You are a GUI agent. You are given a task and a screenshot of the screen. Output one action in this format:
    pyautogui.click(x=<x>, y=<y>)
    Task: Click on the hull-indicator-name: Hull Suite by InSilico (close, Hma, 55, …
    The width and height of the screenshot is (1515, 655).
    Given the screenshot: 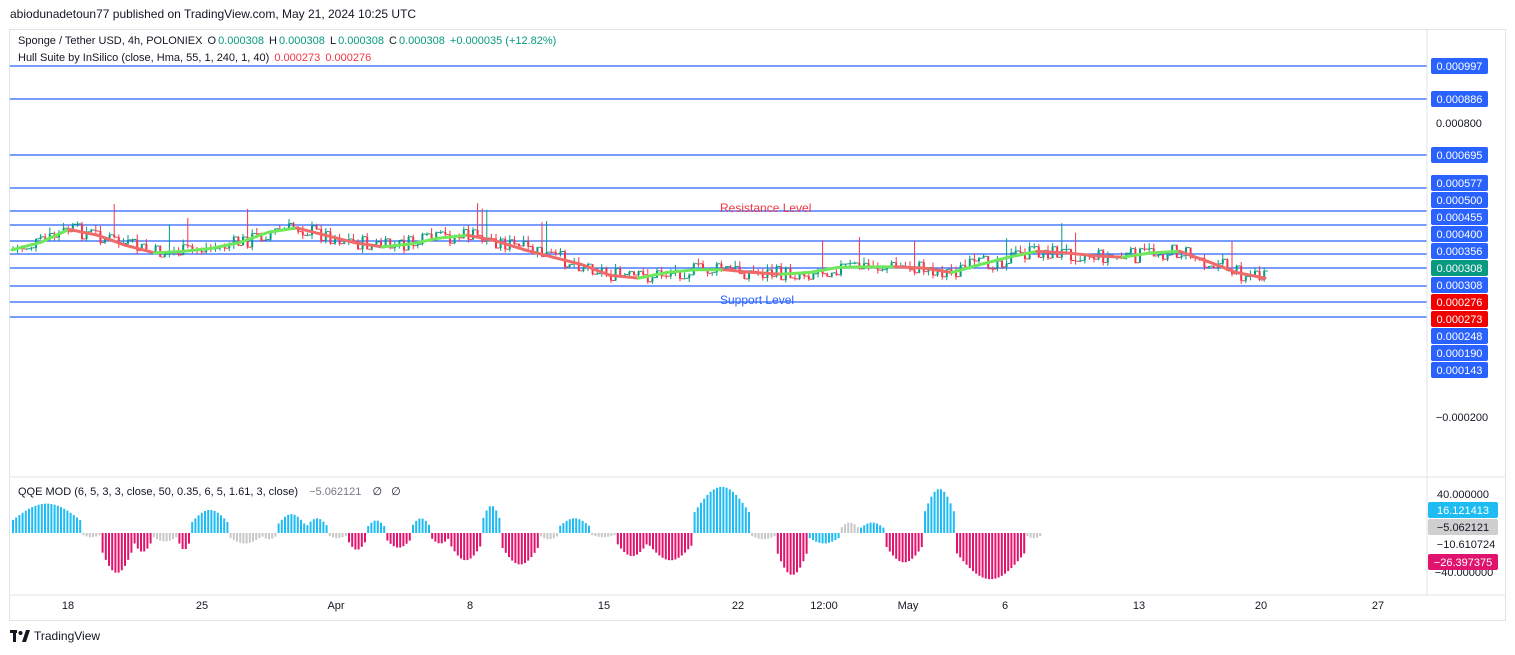 What is the action you would take?
    pyautogui.click(x=144, y=58)
    